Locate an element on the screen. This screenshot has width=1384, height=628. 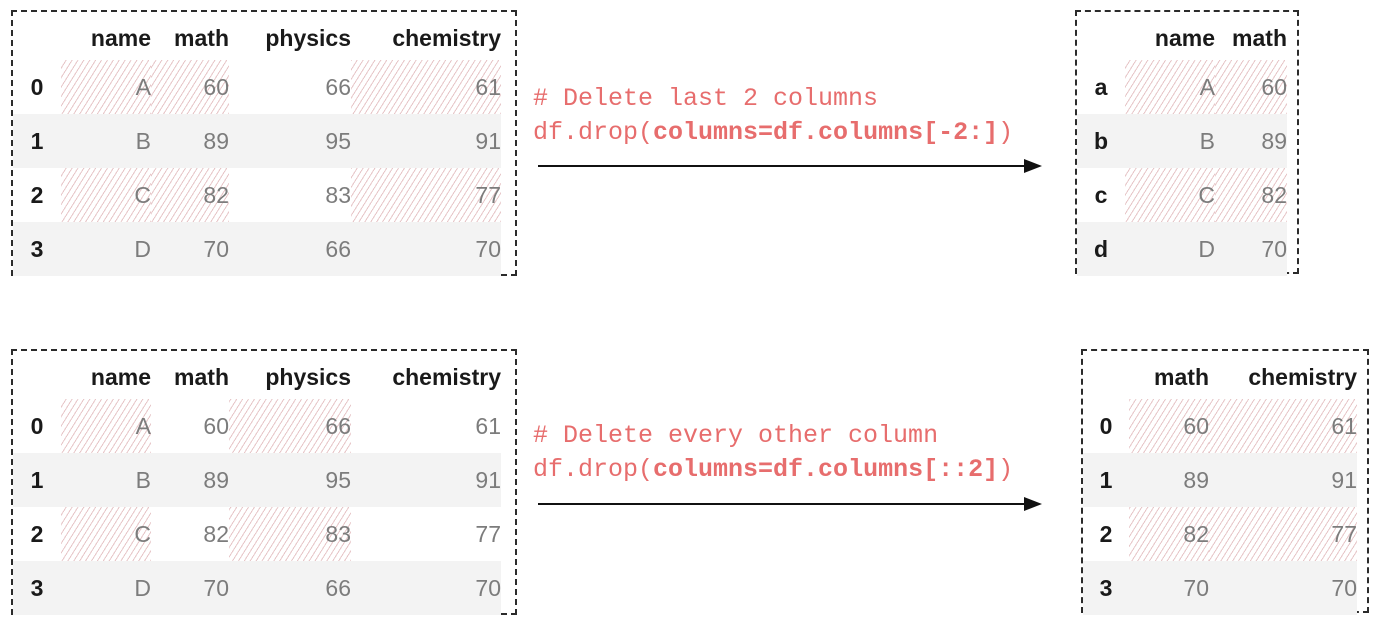
table-row: 1 B 89 95 91 is located at coordinates (257, 141).